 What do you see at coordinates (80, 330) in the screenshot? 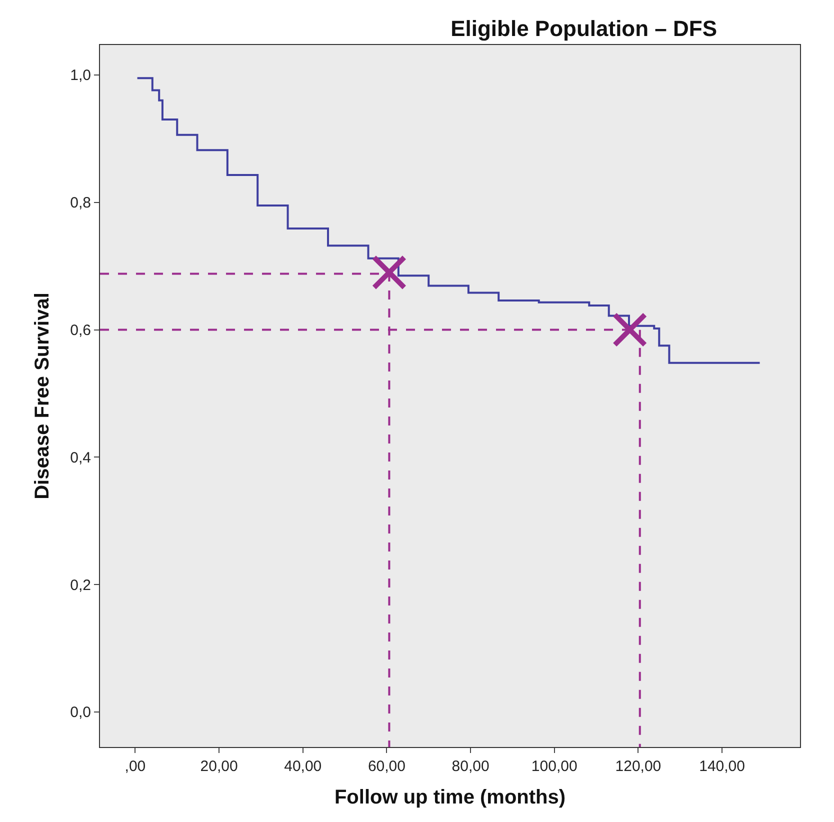
I see `y-tick-label: 0,6` at bounding box center [80, 330].